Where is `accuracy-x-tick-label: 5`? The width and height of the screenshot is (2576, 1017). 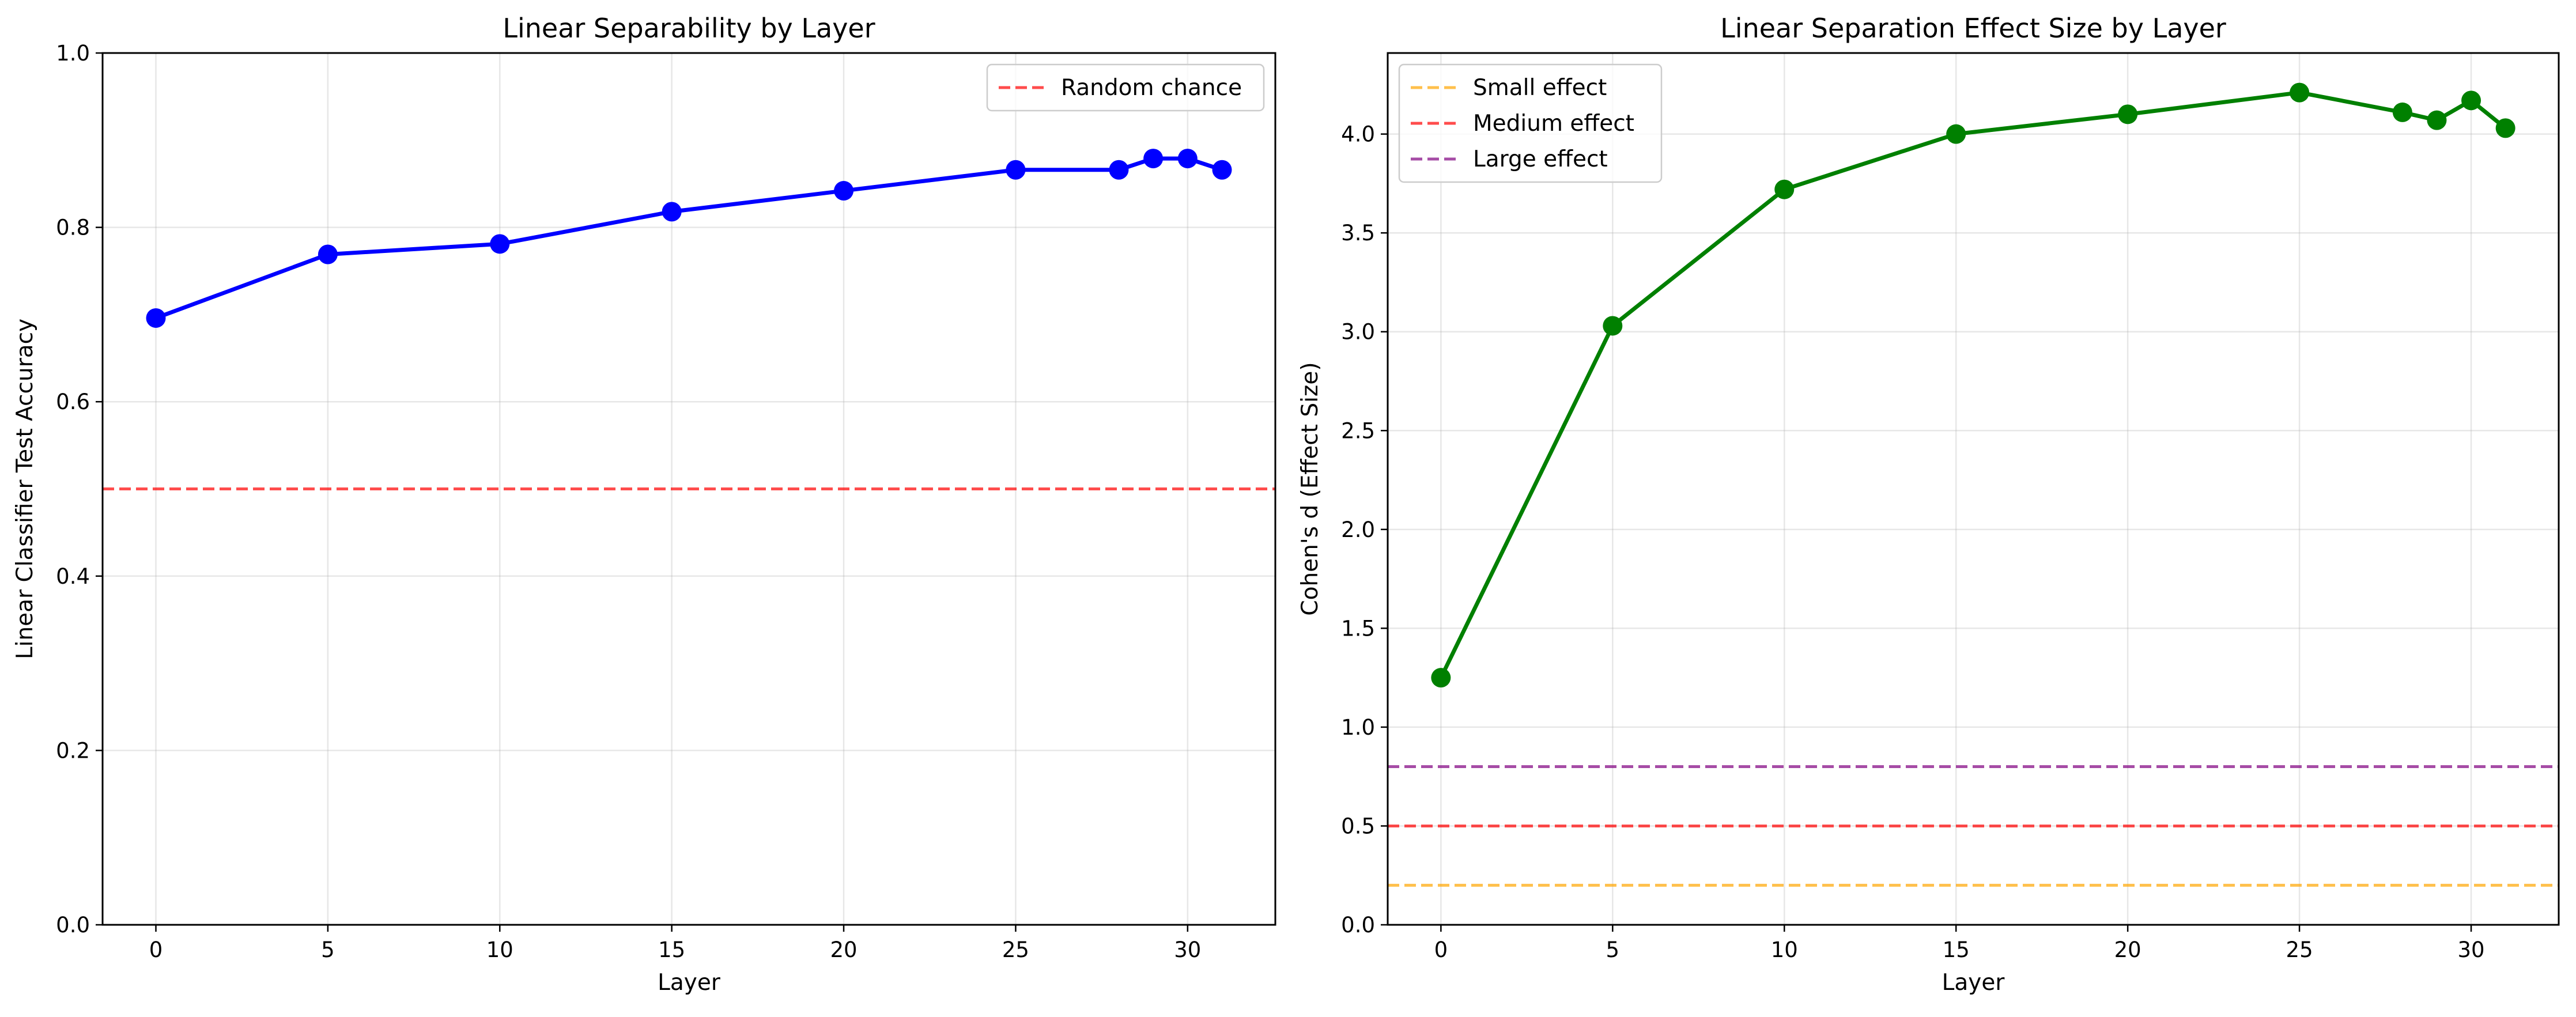 accuracy-x-tick-label: 5 is located at coordinates (328, 949).